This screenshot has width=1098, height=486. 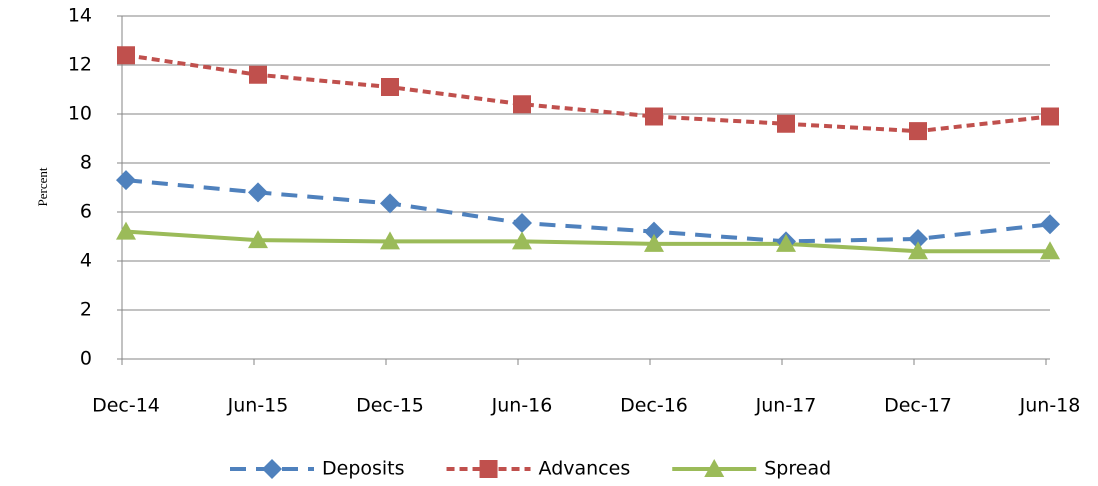 What do you see at coordinates (654, 406) in the screenshot?
I see `x-tick-label: Dec-16` at bounding box center [654, 406].